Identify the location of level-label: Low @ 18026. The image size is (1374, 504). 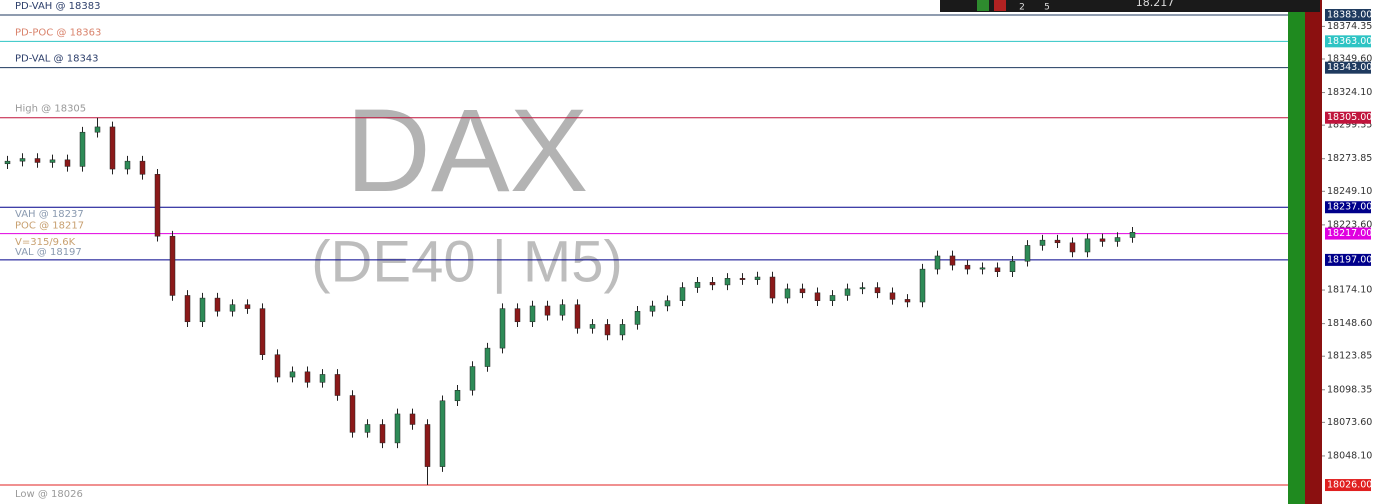
(49, 494).